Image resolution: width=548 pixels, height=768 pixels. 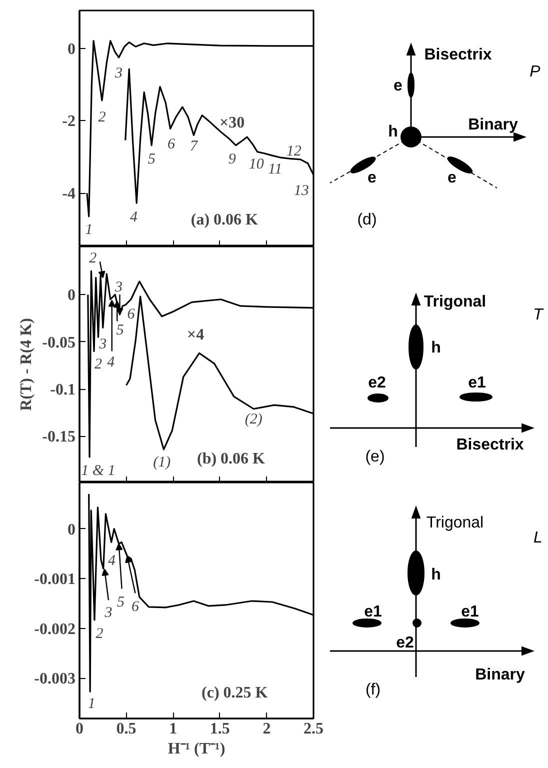 What do you see at coordinates (173, 729) in the screenshot?
I see `x-tick-label: 1` at bounding box center [173, 729].